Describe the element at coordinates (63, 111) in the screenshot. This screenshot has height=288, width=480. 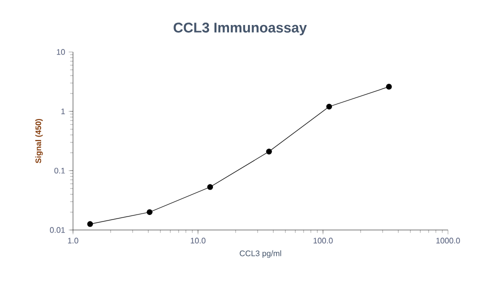
I see `y-tick-label: 1` at that location.